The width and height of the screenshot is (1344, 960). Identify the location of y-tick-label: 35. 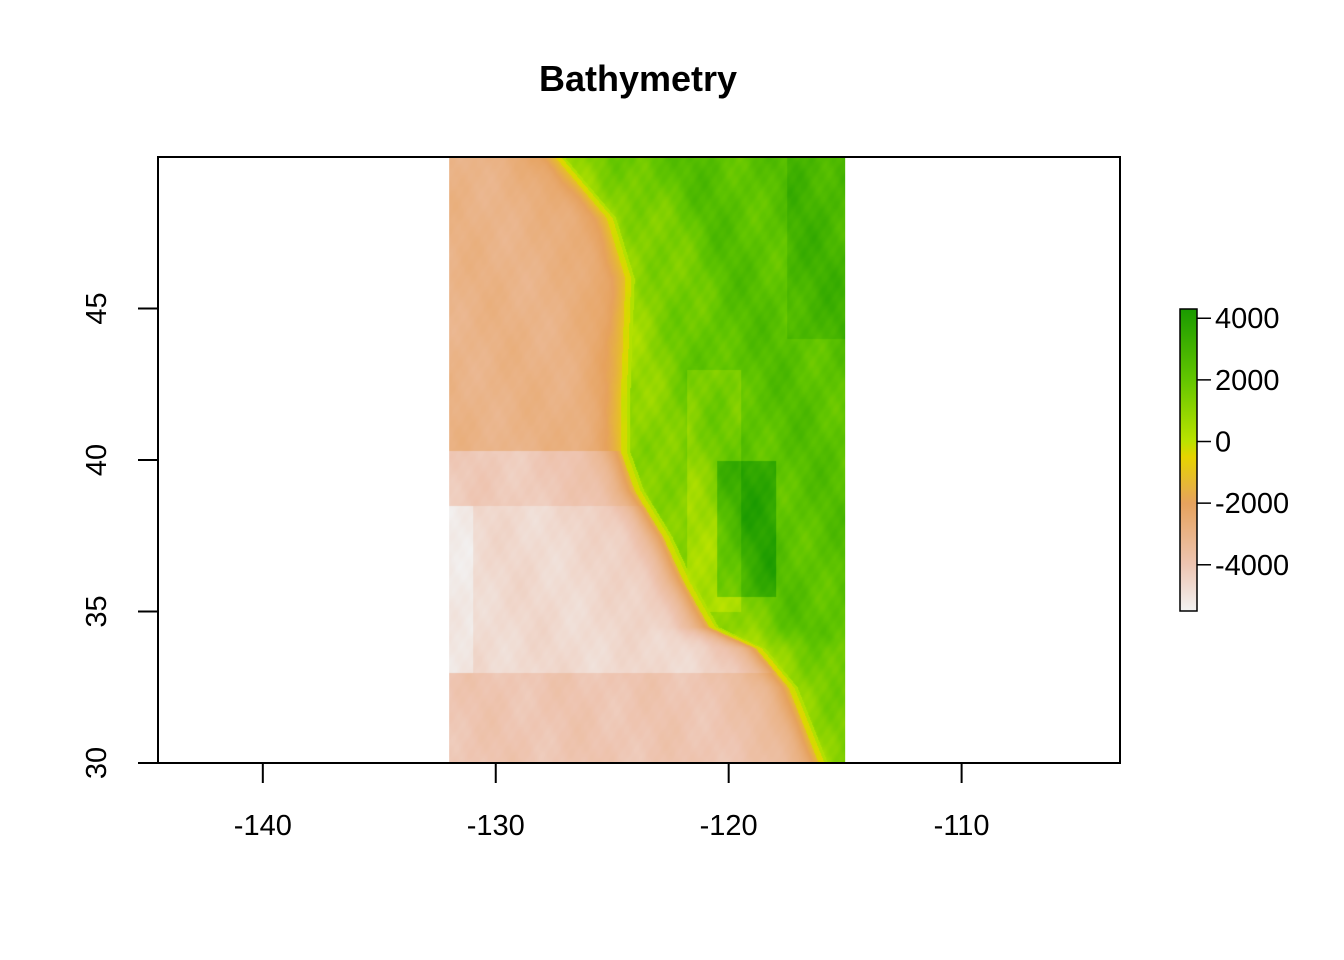
(97, 611).